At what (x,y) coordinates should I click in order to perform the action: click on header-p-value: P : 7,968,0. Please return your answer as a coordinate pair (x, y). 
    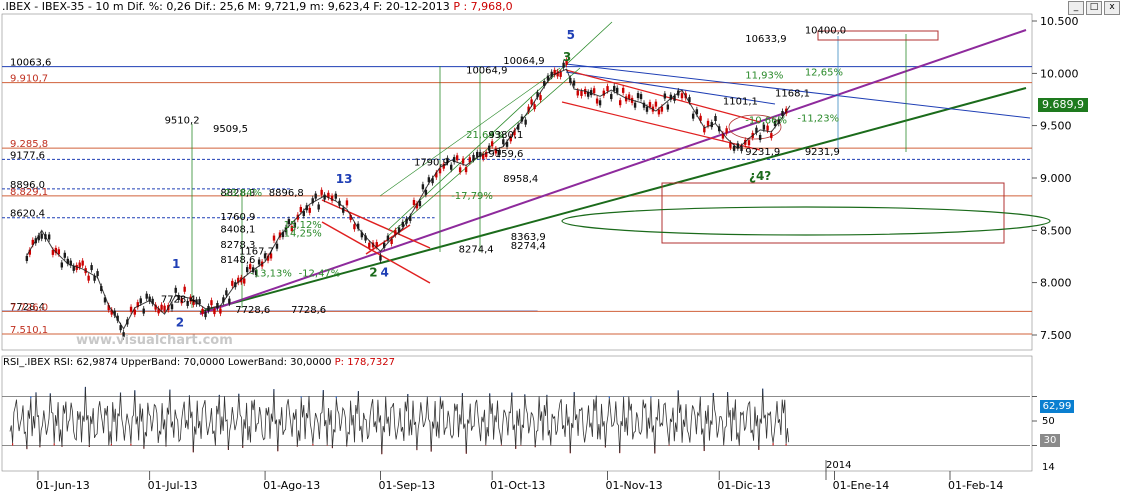
    Looking at the image, I should click on (483, 6).